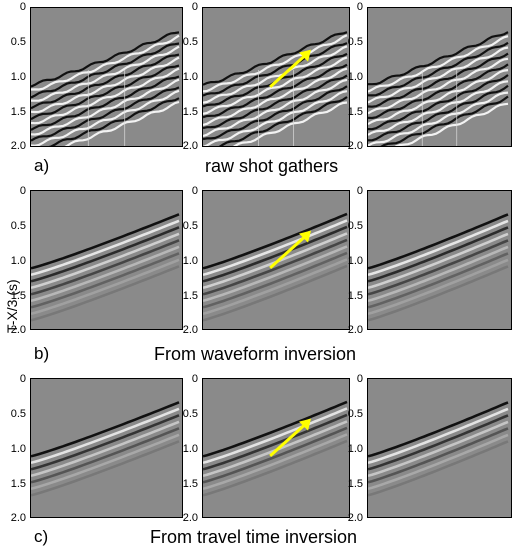 The height and width of the screenshot is (550, 514). What do you see at coordinates (355, 414) in the screenshot?
I see `tick-c3-1: 0.5` at bounding box center [355, 414].